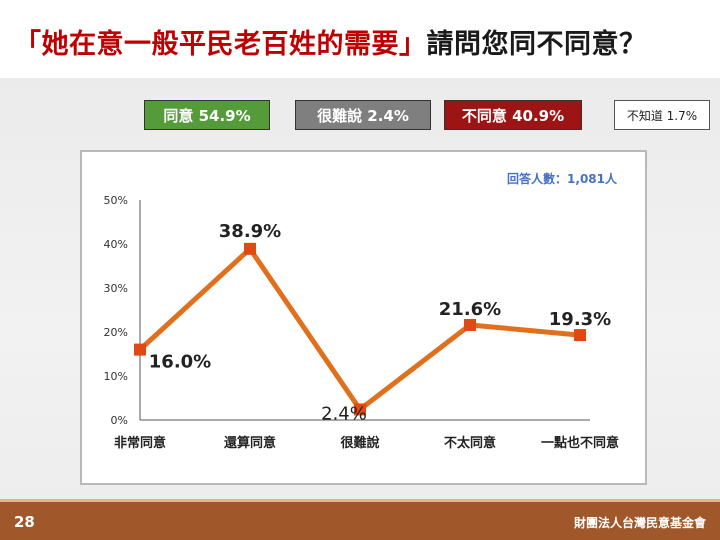  Describe the element at coordinates (513, 115) in the screenshot. I see `summary-disagree-box: 不同意 40.9%` at that location.